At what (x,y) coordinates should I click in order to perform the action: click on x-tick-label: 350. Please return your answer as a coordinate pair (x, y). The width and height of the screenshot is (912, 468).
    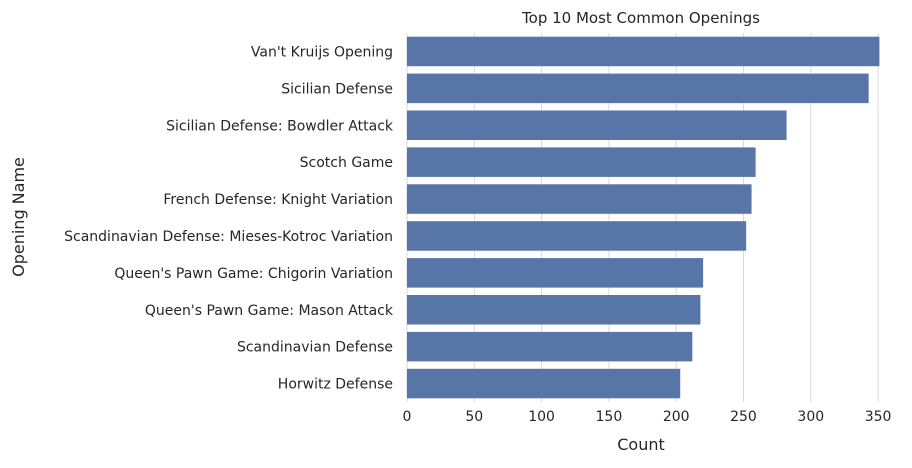
    Looking at the image, I should click on (878, 417).